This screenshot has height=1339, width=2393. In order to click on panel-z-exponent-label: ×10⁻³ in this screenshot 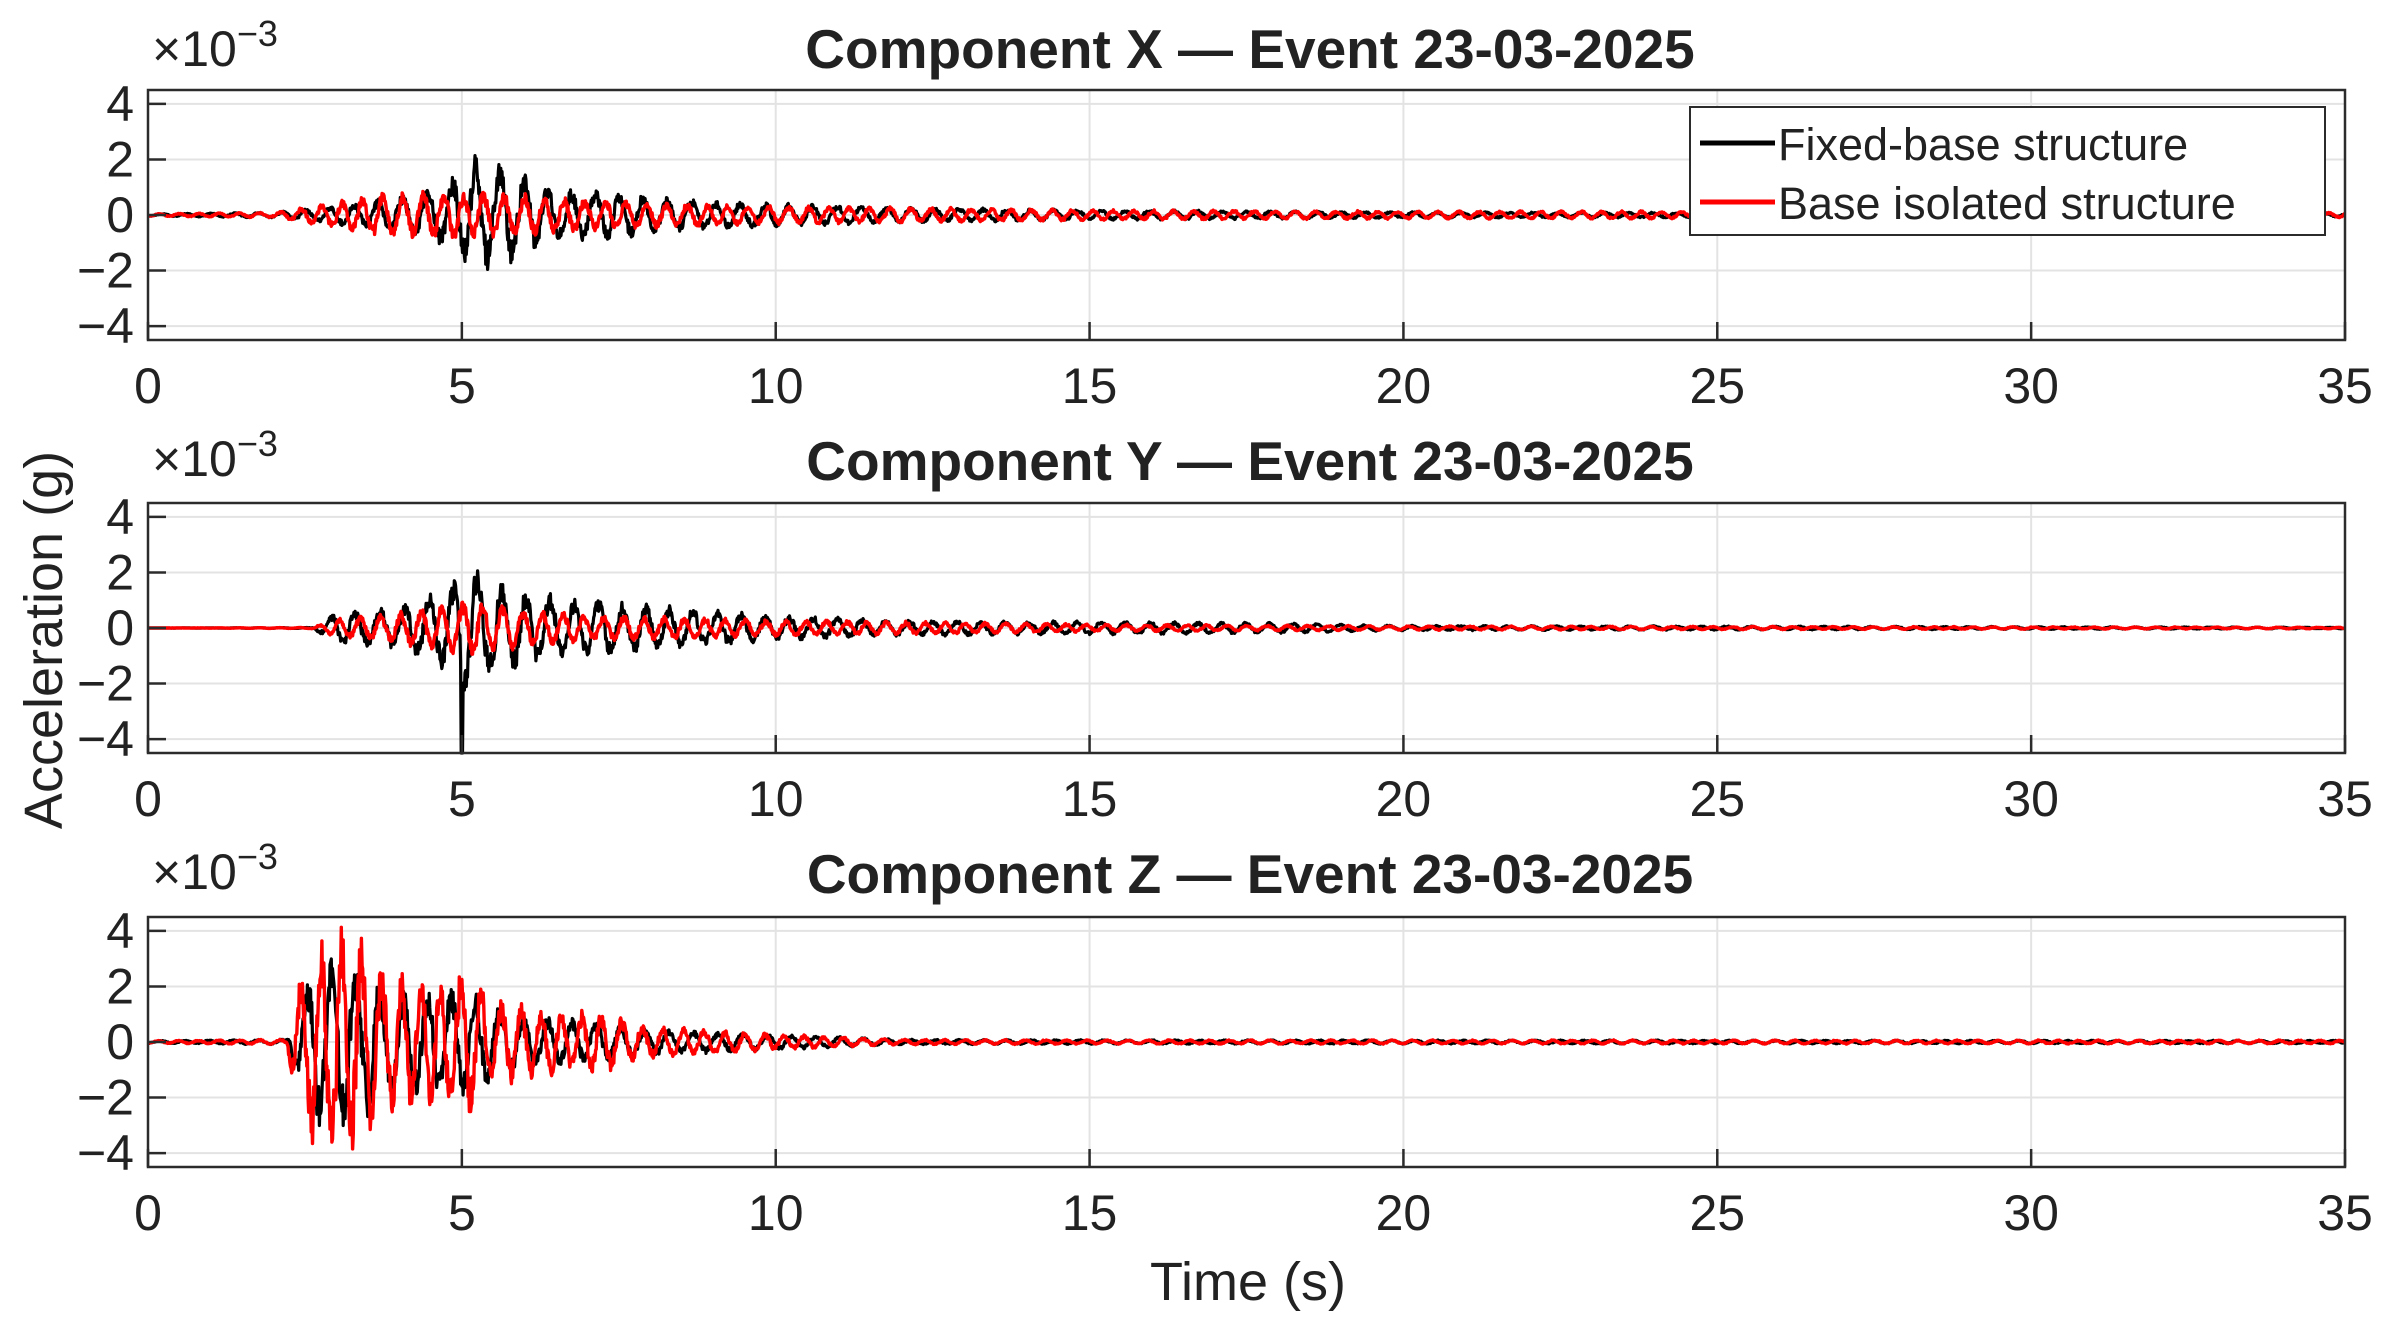, I will do `click(215, 868)`.